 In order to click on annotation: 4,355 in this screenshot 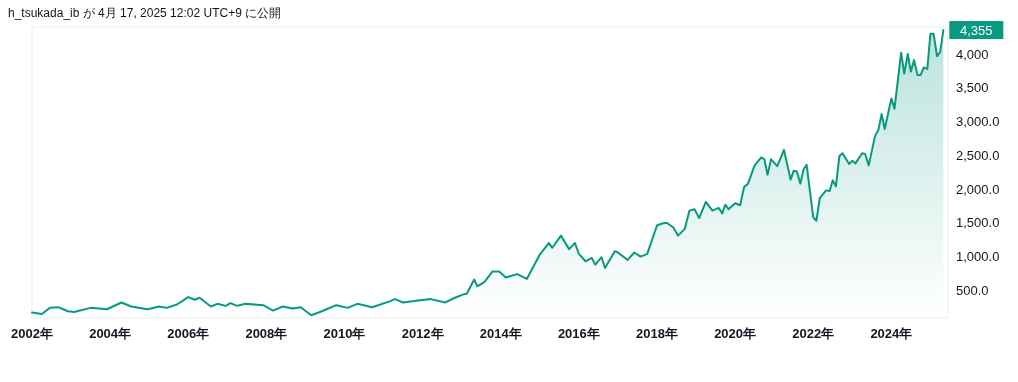, I will do `click(976, 30)`.